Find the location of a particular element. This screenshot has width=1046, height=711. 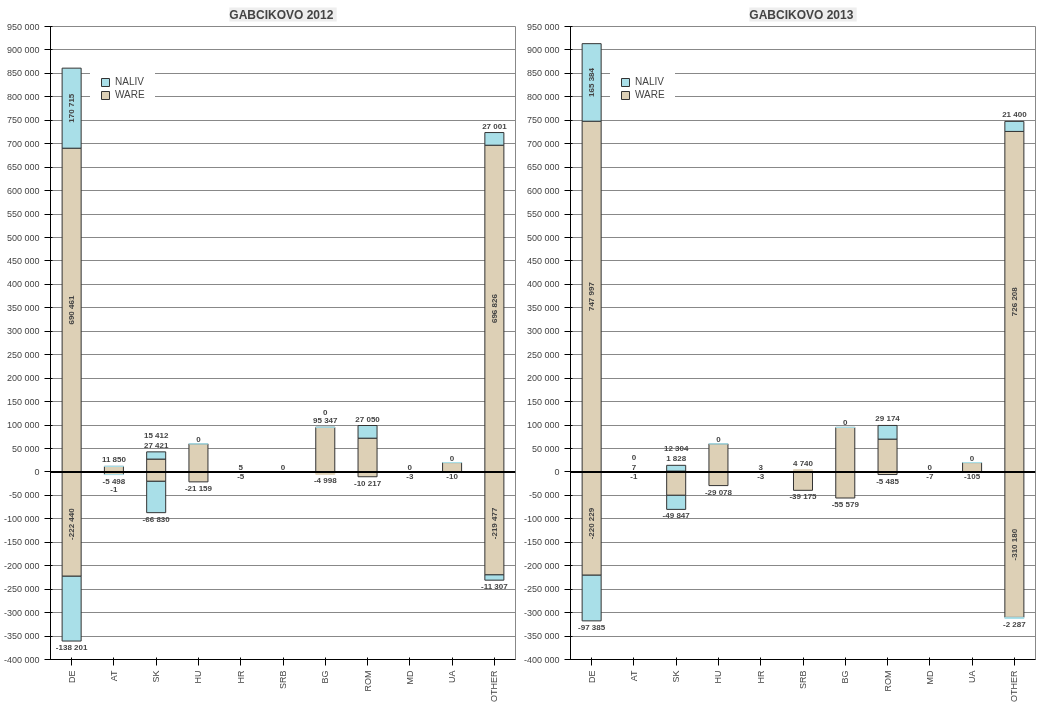

data-label: 95 347 is located at coordinates (326, 421).